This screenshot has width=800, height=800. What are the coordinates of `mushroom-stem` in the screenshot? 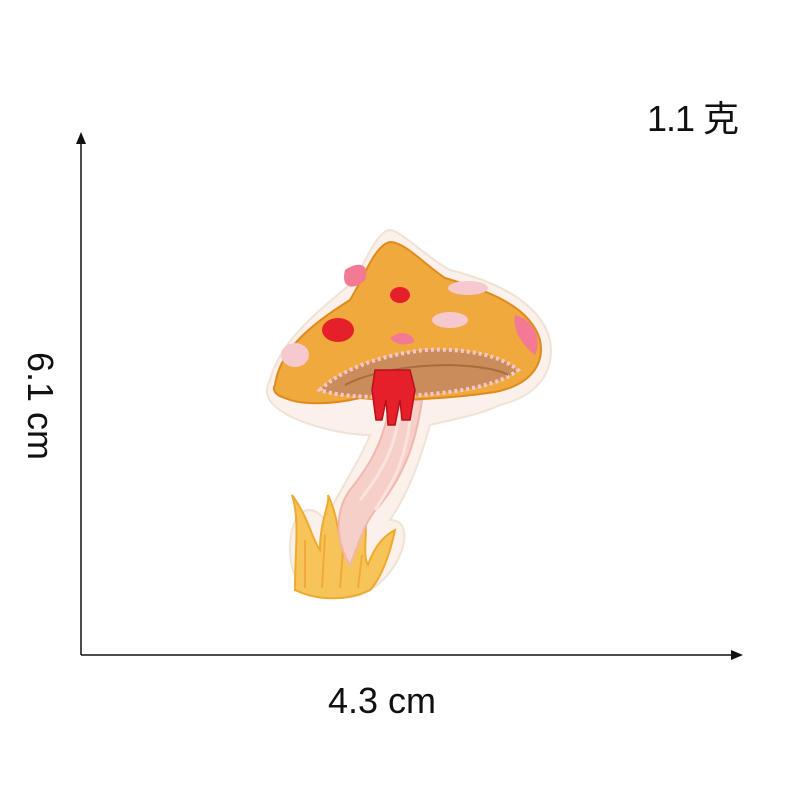 It's located at (380, 483).